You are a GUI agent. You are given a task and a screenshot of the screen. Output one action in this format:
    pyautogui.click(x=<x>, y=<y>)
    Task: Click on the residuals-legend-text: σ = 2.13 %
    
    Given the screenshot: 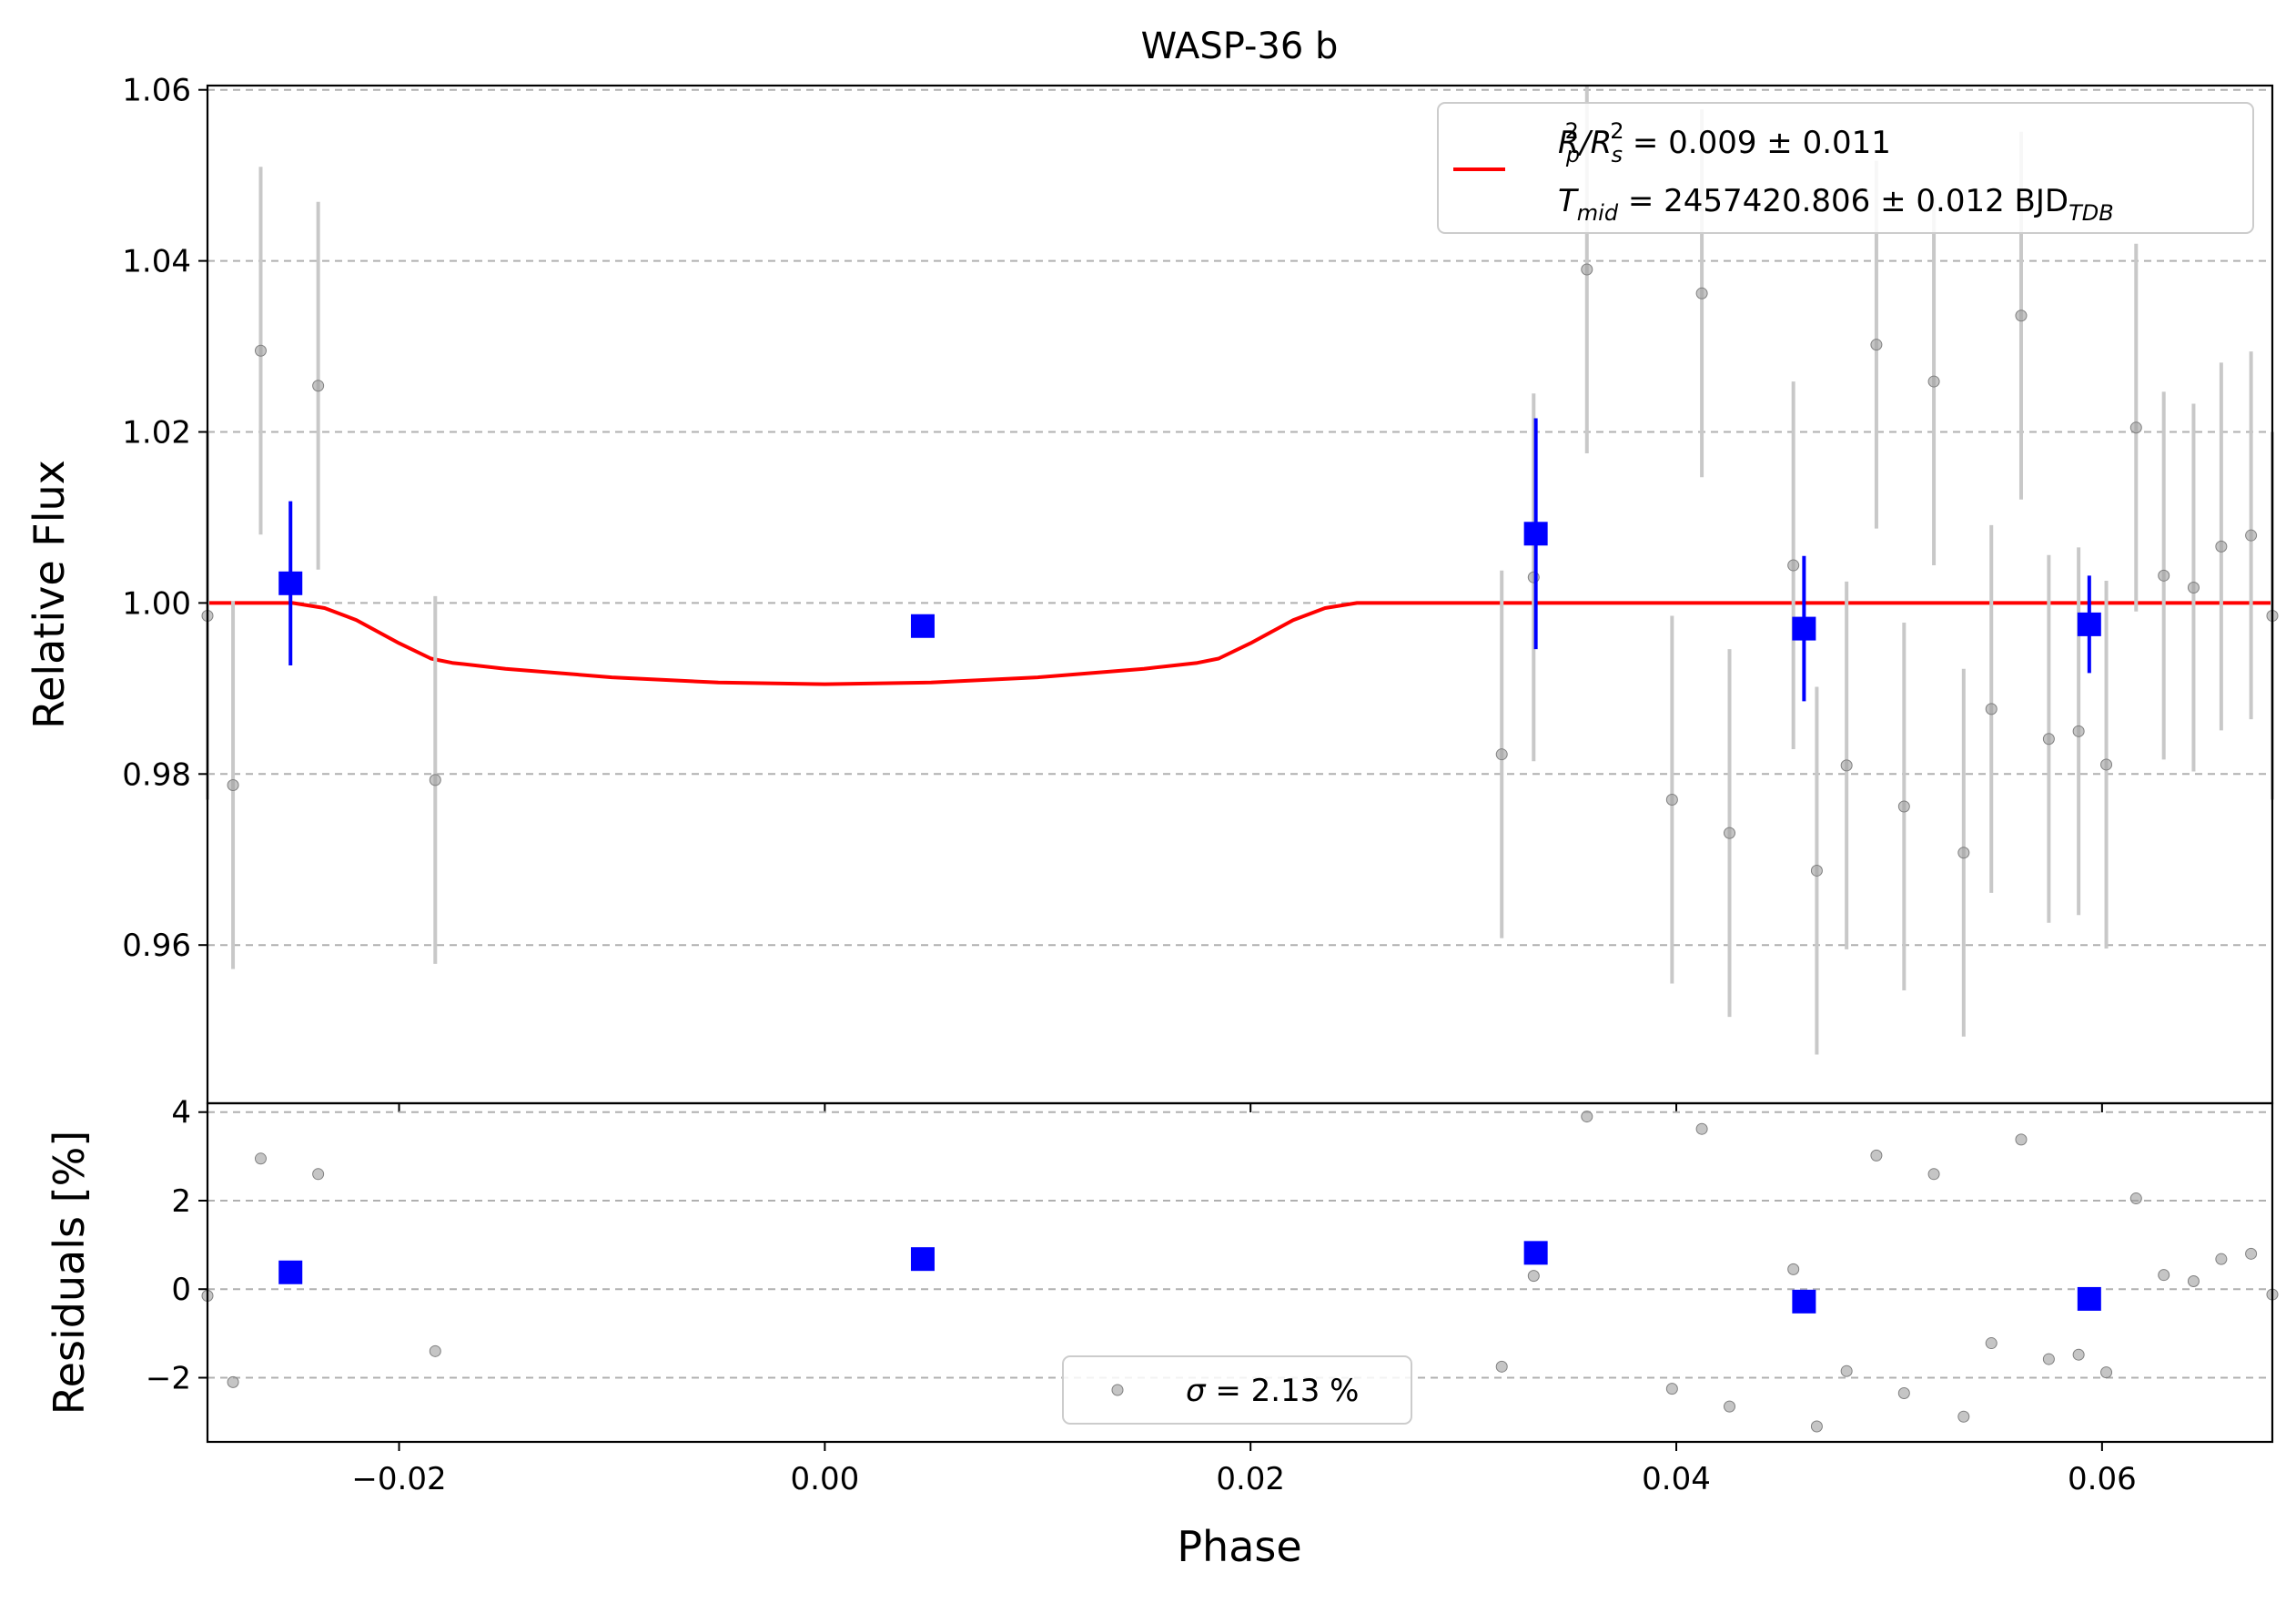 What is the action you would take?
    pyautogui.click(x=1272, y=1391)
    